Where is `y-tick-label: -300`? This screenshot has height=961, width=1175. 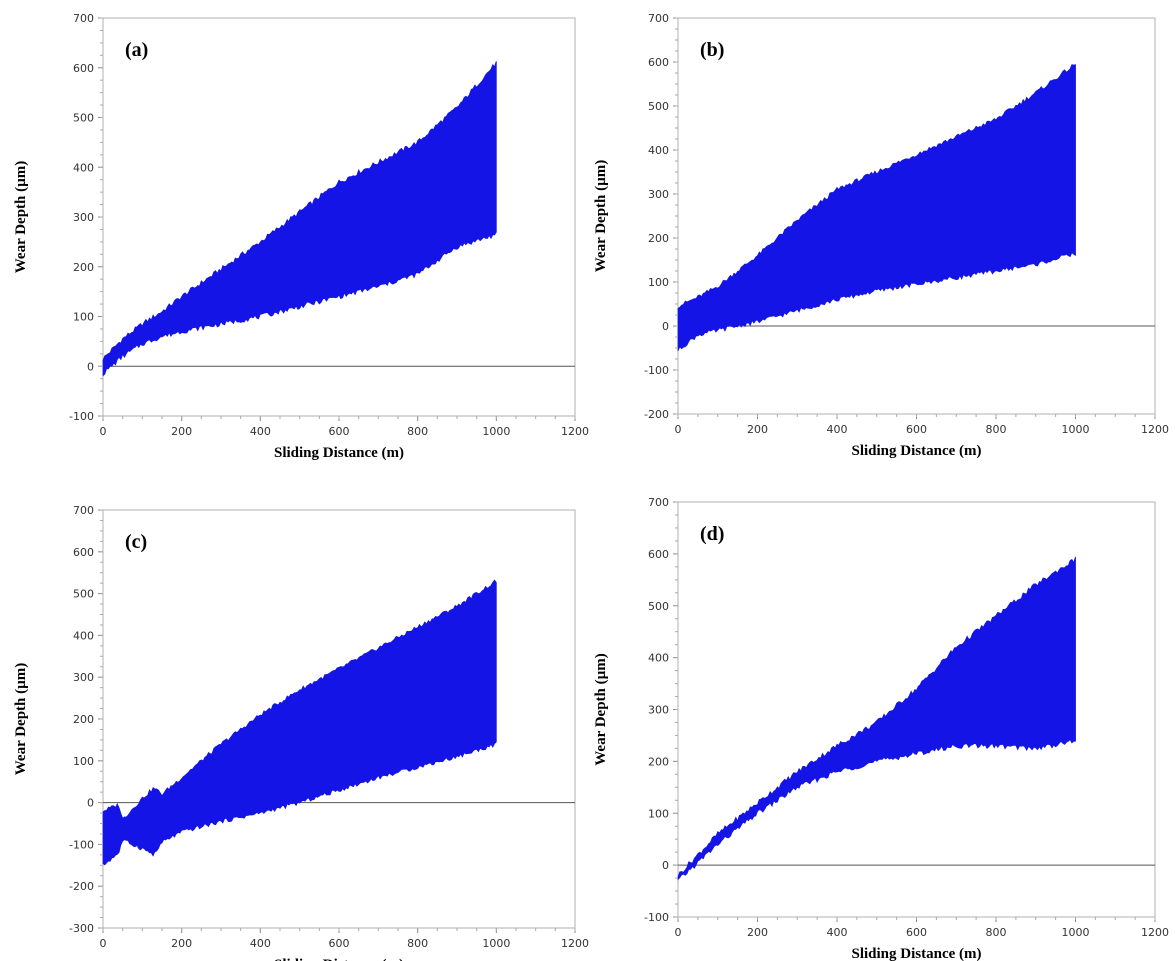
y-tick-label: -300 is located at coordinates (81, 928).